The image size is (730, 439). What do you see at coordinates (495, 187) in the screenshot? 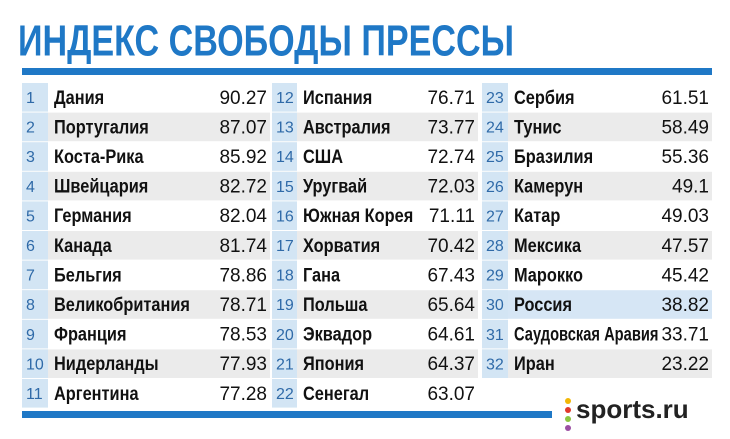
I see `rank: 26` at bounding box center [495, 187].